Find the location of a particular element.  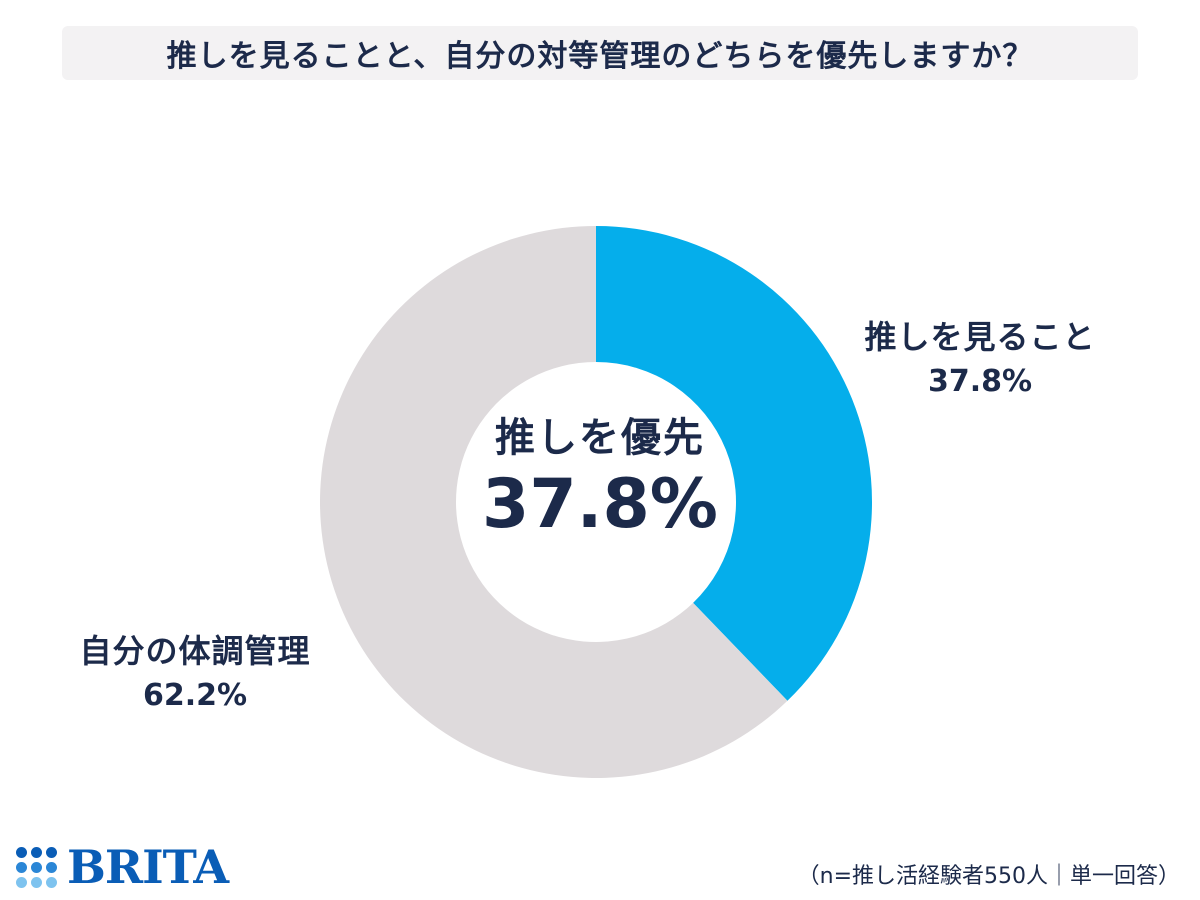

donut-slice-watching-oshi is located at coordinates (734, 463).